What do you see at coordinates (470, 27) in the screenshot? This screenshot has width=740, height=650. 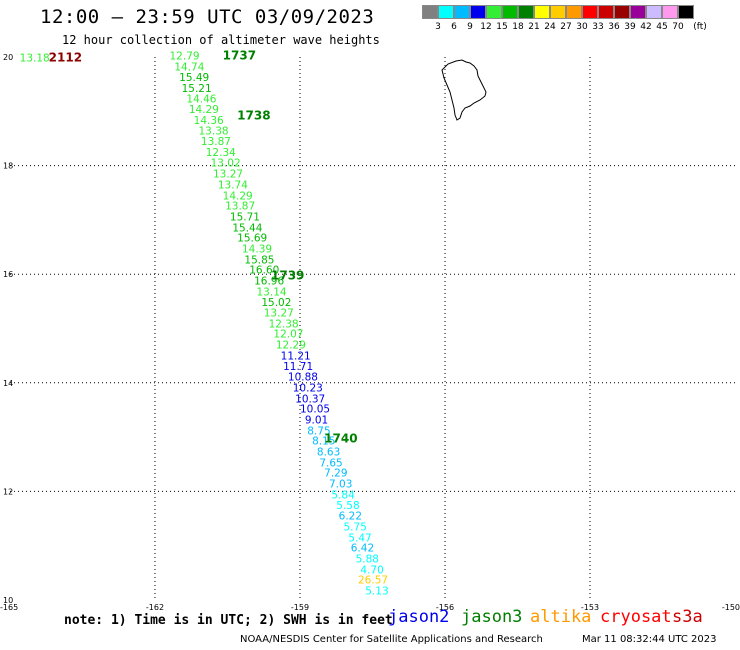 I see `color-scale-label: 9` at bounding box center [470, 27].